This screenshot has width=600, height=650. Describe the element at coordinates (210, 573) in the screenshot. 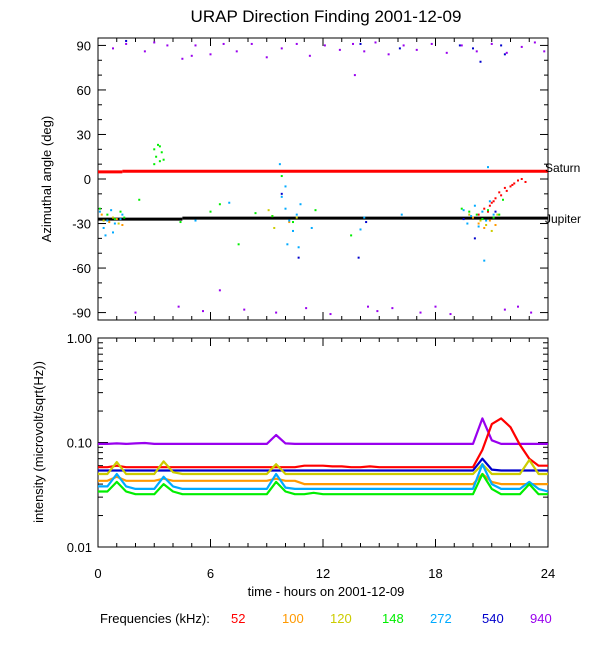

I see `x-tick-label: 6` at that location.